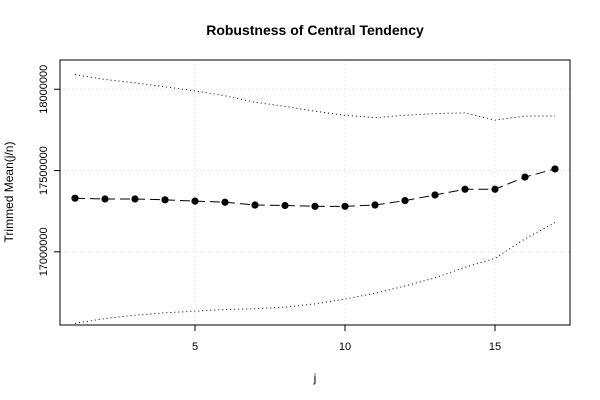 The image size is (600, 400). What do you see at coordinates (44, 251) in the screenshot?
I see `y-tick-label: 17000000` at bounding box center [44, 251].